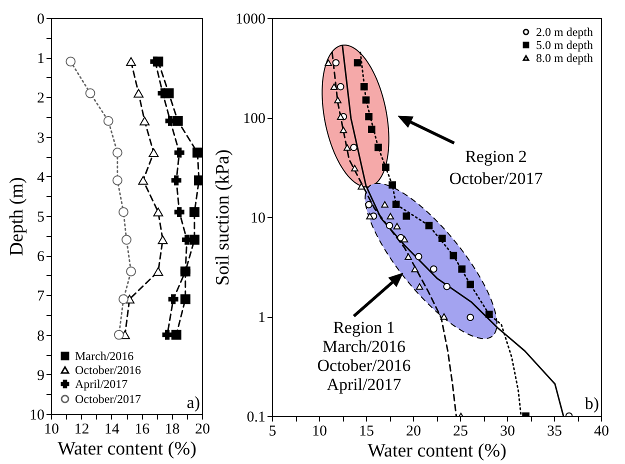  What do you see at coordinates (82, 430) in the screenshot?
I see `x-tick-label: 12` at bounding box center [82, 430].